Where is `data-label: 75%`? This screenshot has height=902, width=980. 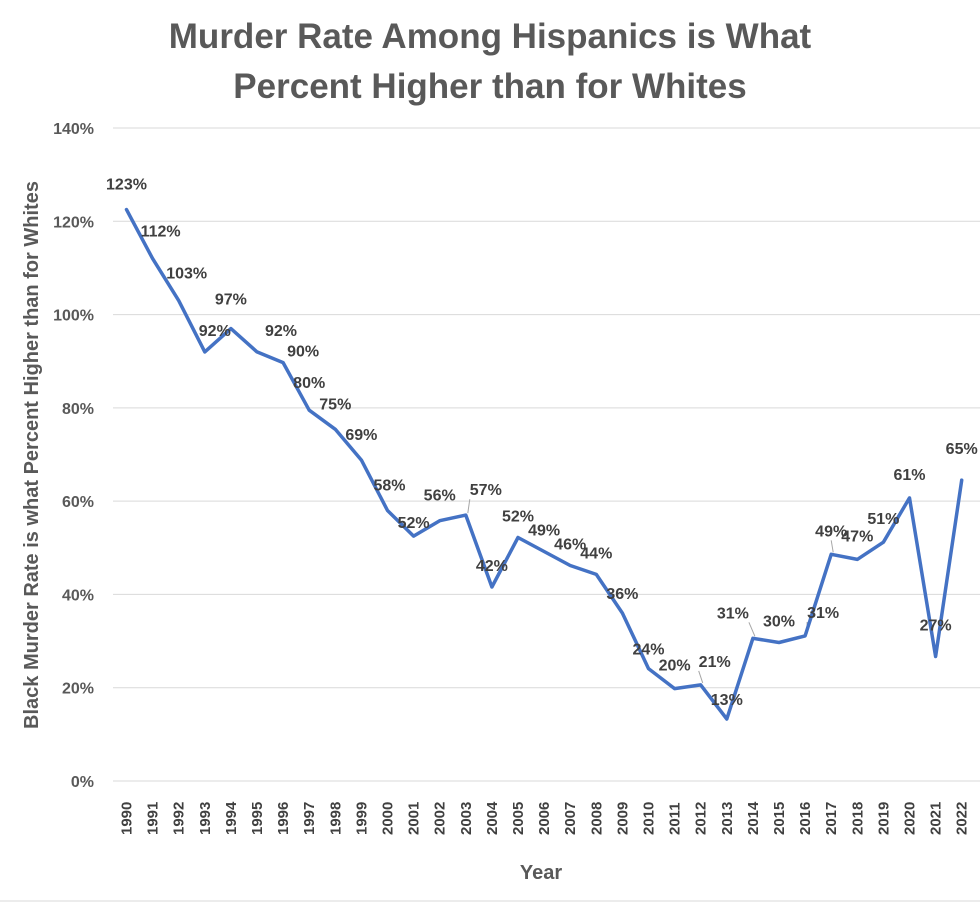 data-label: 75% is located at coordinates (335, 404).